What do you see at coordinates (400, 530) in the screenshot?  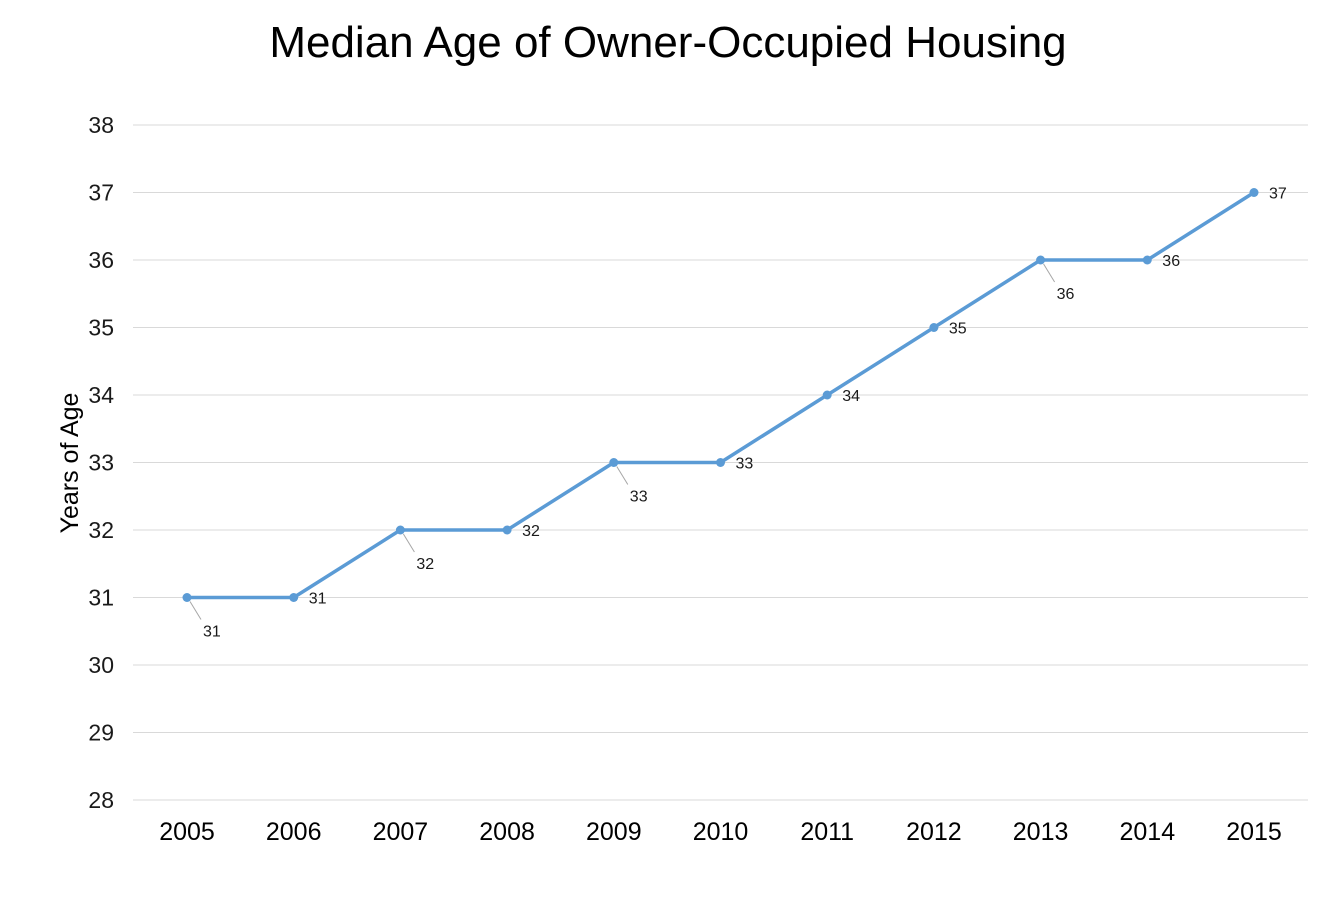 I see `data-point-2007` at bounding box center [400, 530].